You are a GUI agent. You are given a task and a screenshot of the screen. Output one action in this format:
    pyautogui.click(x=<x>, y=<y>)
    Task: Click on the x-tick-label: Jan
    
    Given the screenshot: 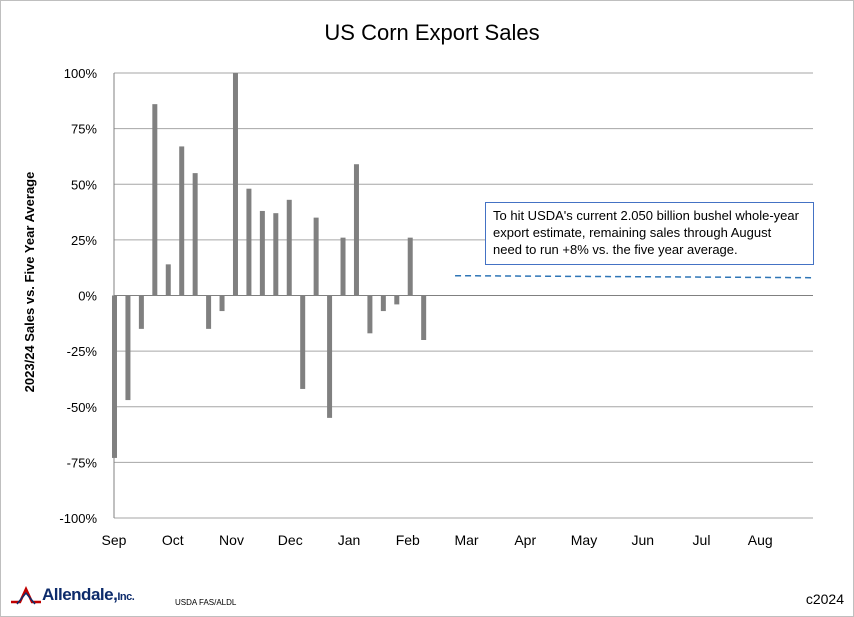 What is the action you would take?
    pyautogui.click(x=349, y=540)
    